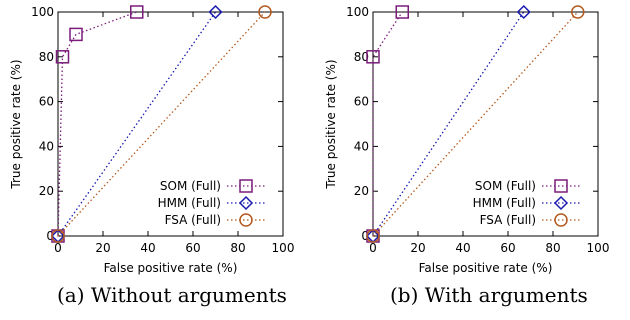 The height and width of the screenshot is (320, 630). Describe the element at coordinates (172, 295) in the screenshot. I see `caption-without-arguments: (a) Without arguments` at that location.